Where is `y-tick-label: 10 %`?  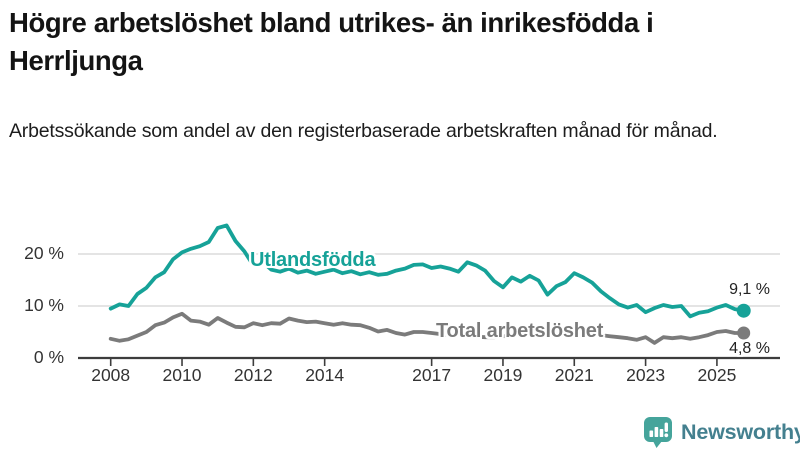 y-tick-label: 10 % is located at coordinates (44, 305).